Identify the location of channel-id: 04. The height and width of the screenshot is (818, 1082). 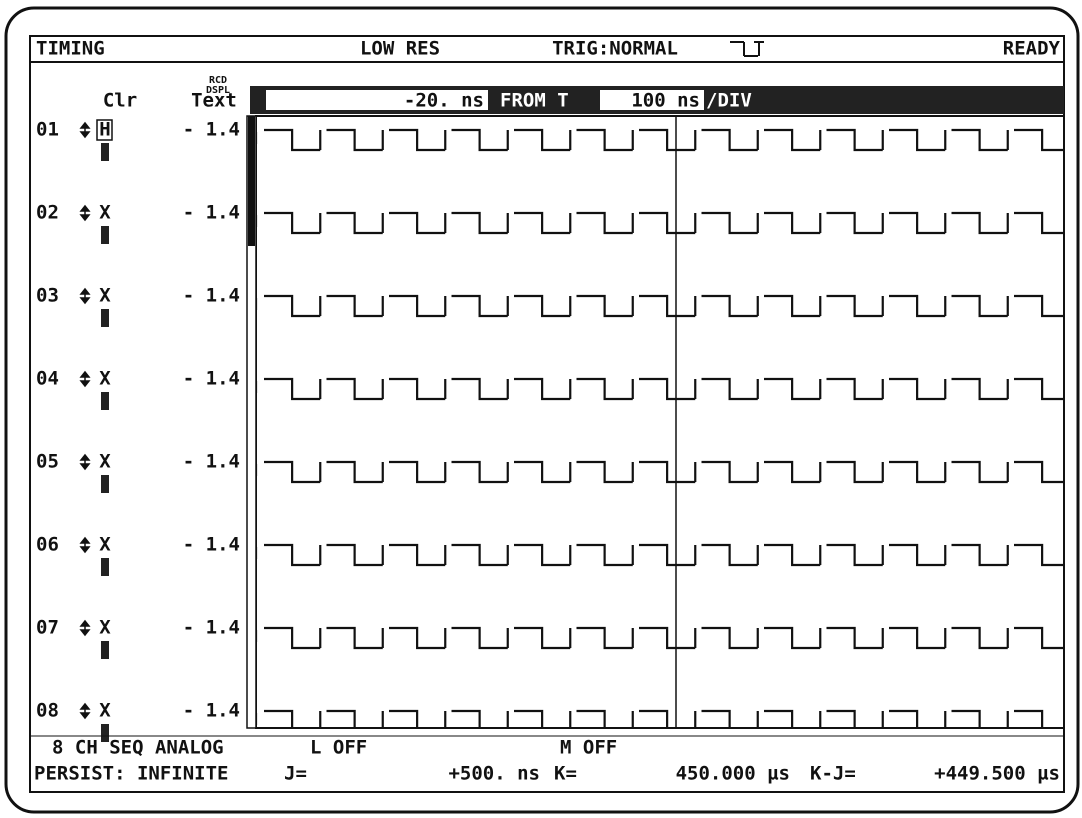
(47, 379).